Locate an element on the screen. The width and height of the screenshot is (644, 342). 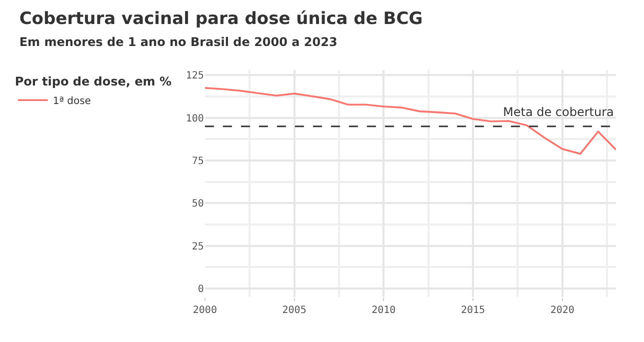
legend-label: 1ª dose is located at coordinates (71, 101).